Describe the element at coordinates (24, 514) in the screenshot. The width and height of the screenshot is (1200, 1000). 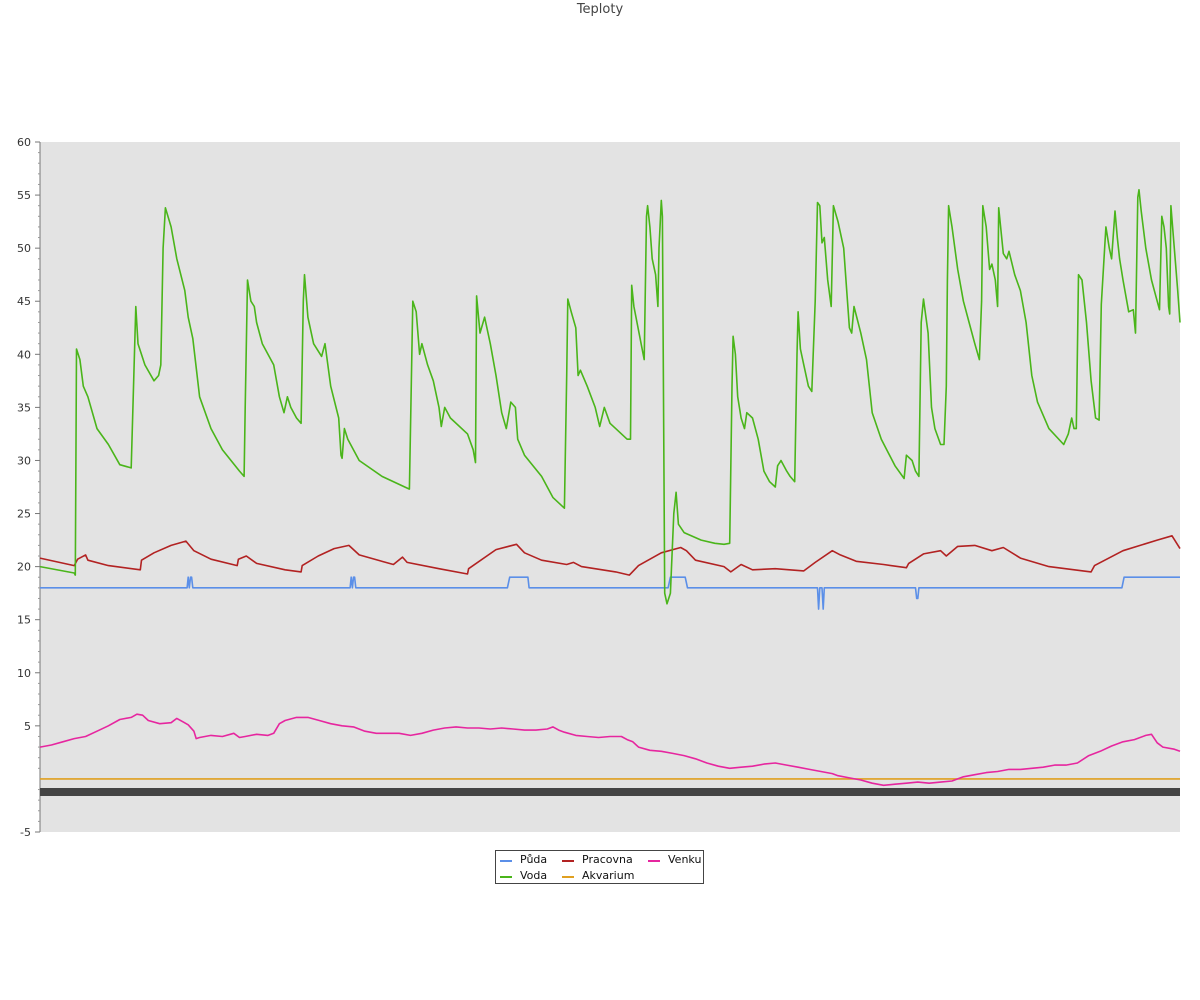
I see `y-tick-label: 25` at that location.